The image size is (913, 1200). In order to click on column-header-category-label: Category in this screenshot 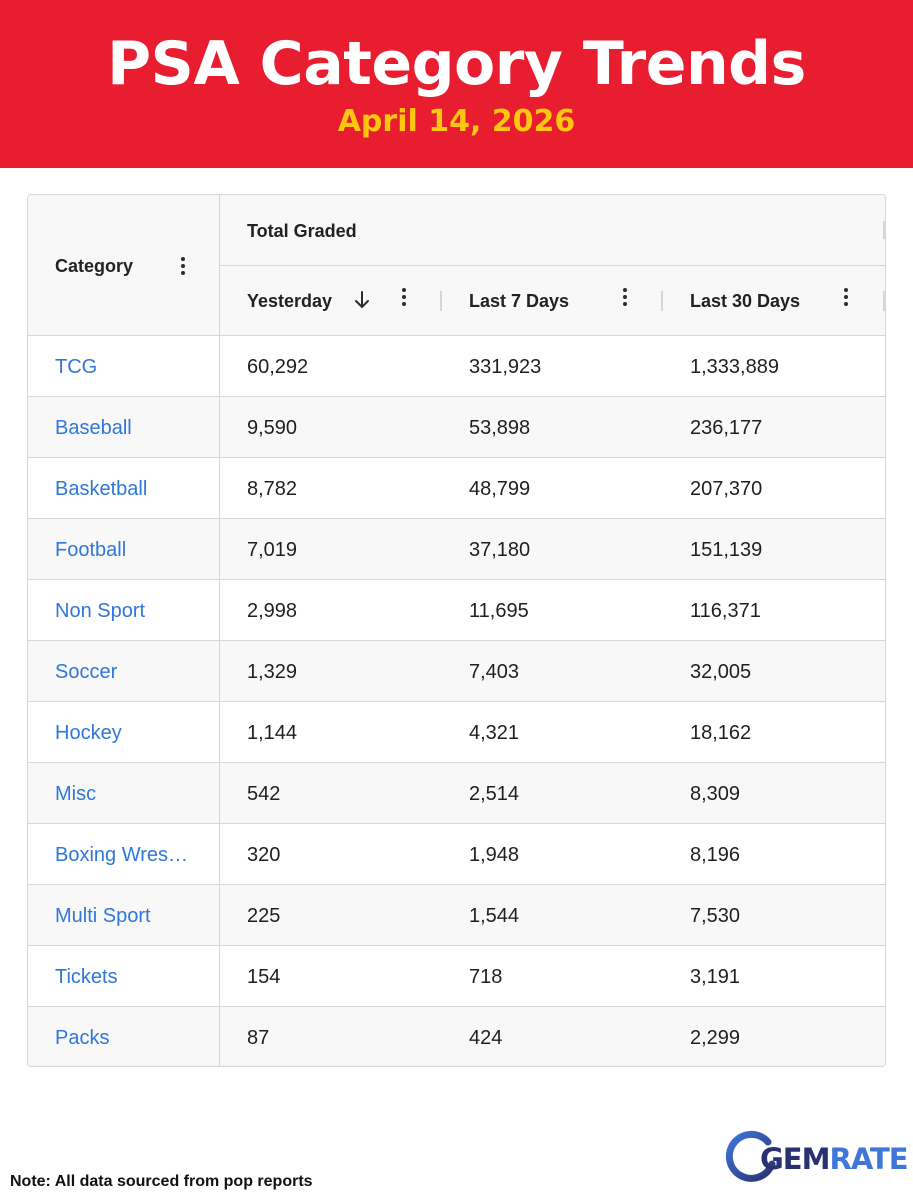, I will do `click(94, 266)`.